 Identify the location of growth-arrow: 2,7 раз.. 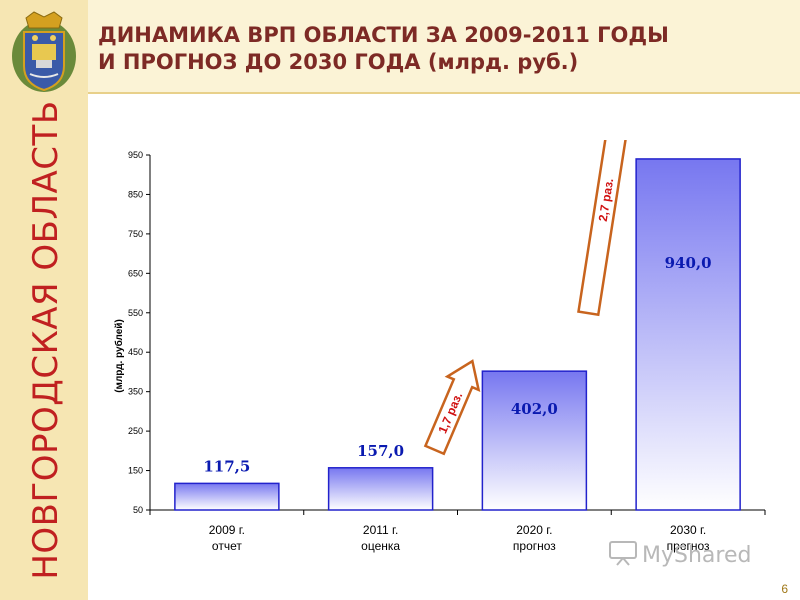
(609, 228).